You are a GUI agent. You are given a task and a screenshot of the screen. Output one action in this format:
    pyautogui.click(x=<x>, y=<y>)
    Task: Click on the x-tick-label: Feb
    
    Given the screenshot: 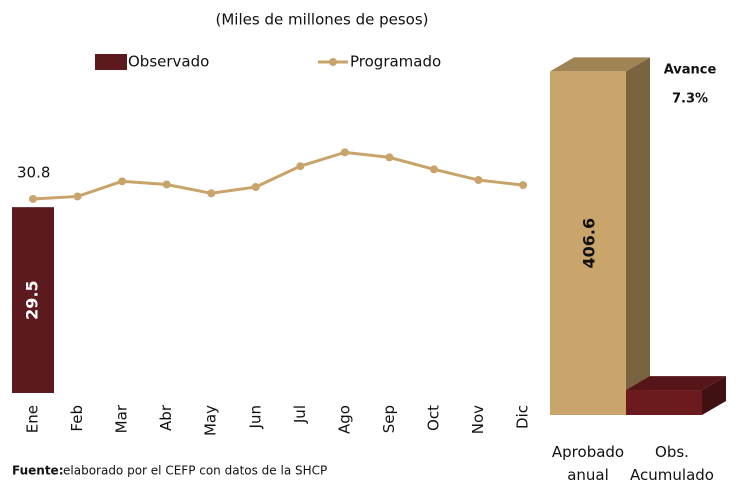 What is the action you would take?
    pyautogui.click(x=77, y=418)
    